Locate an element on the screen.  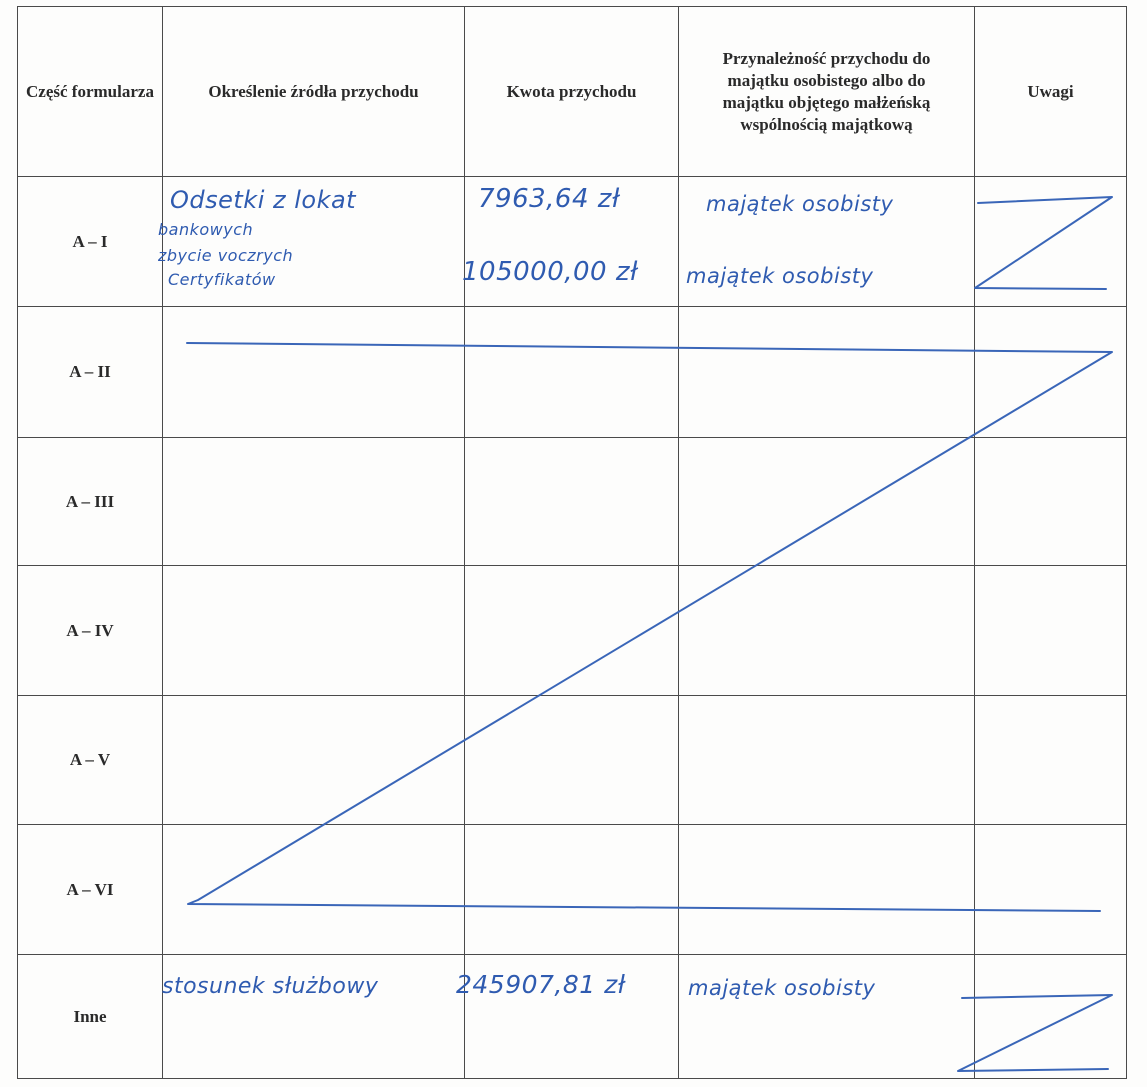
header-amount: Kwota przychodu is located at coordinates (571, 91).